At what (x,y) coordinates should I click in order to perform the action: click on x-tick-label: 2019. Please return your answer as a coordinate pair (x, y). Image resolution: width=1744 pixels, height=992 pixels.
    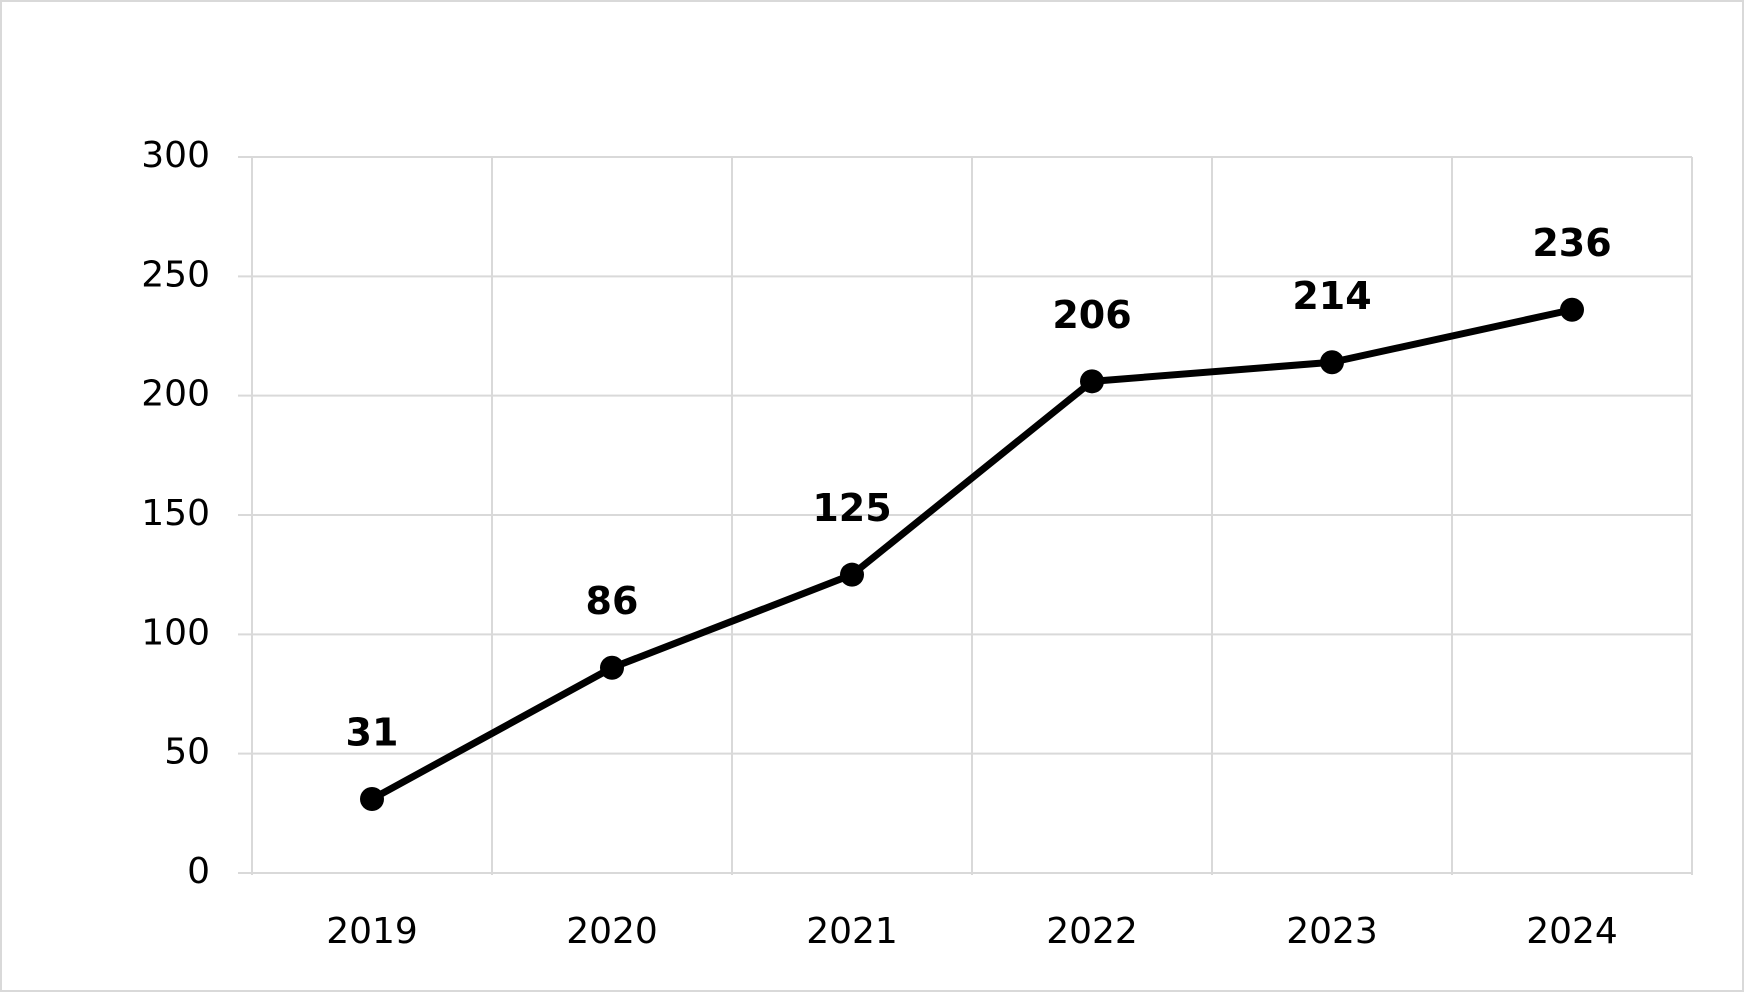
    Looking at the image, I should click on (372, 931).